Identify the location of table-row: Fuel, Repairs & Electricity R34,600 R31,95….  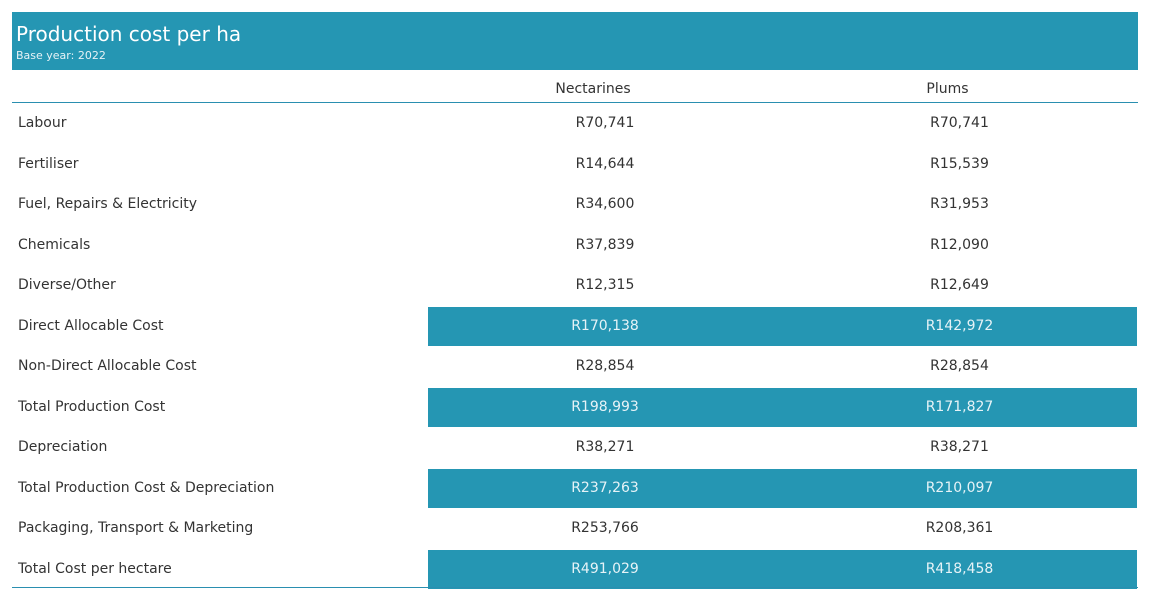
(575, 204).